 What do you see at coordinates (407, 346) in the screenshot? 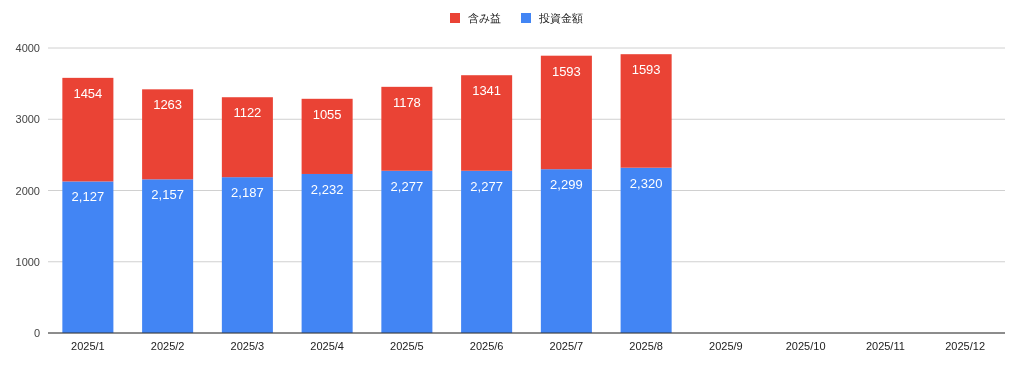
I see `x-tick-label: 2025/5` at bounding box center [407, 346].